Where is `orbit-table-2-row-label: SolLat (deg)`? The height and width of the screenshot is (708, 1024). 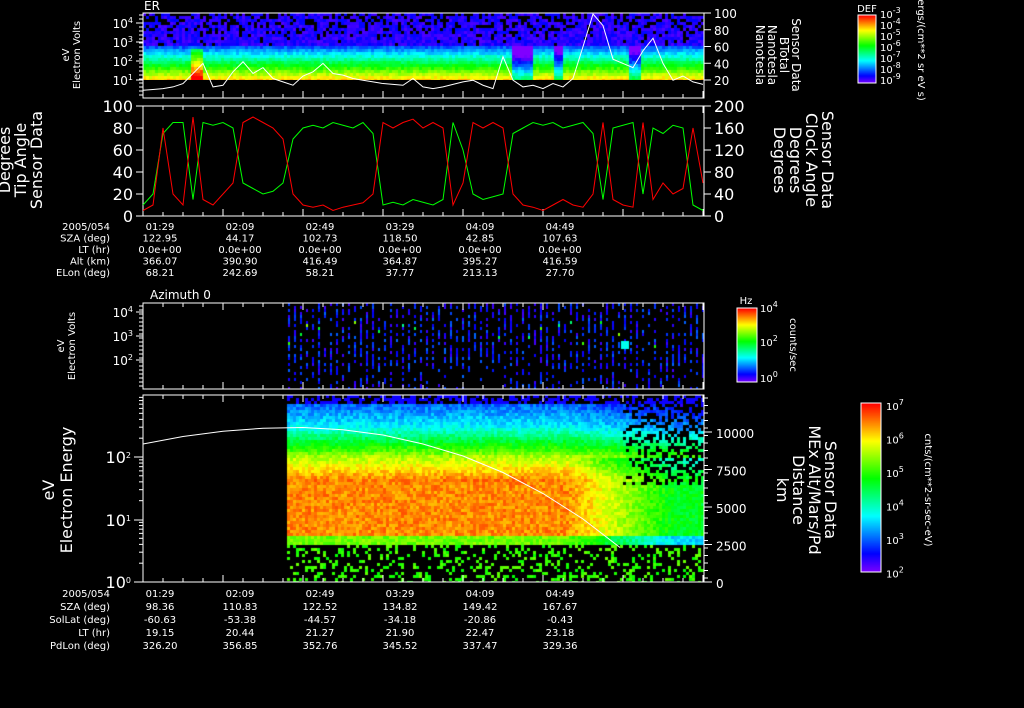 orbit-table-2-row-label: SolLat (deg) is located at coordinates (79, 620).